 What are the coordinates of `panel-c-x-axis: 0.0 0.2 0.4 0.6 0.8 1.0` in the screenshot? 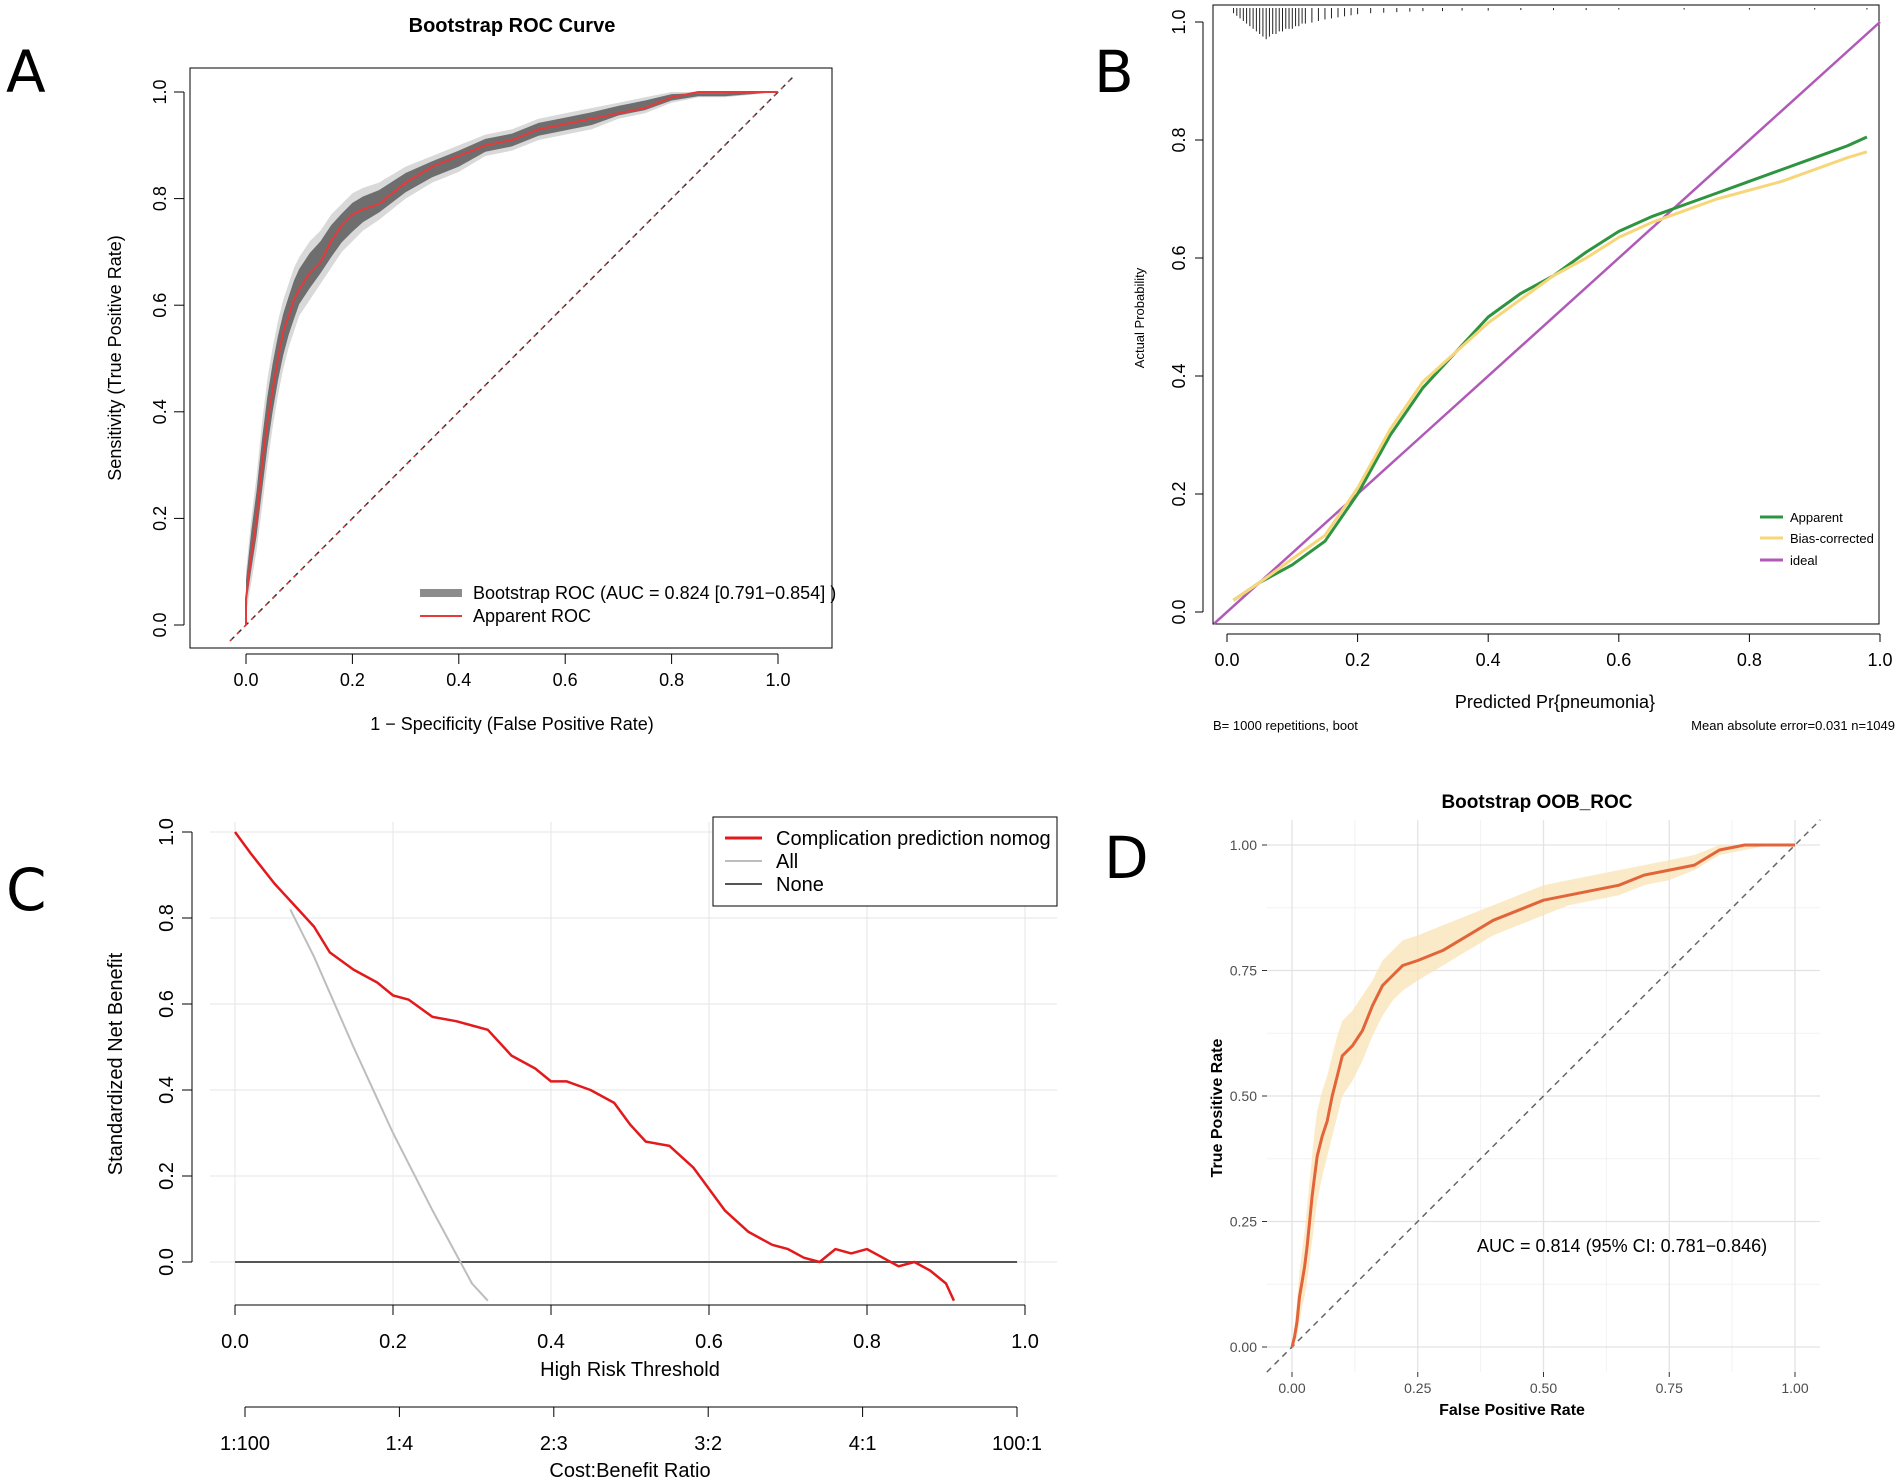 It's located at (630, 1328).